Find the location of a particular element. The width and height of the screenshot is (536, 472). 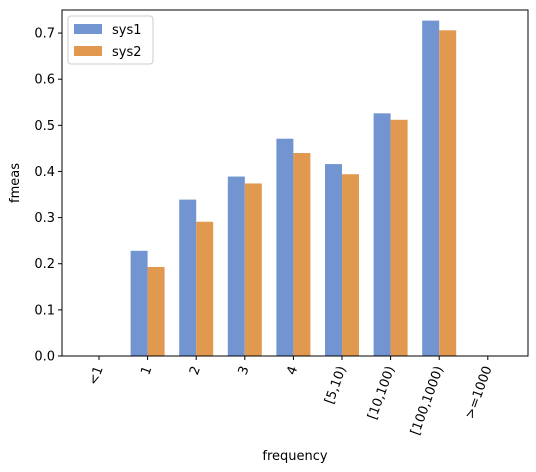

y-tick-label: 0.5 is located at coordinates (44, 126).